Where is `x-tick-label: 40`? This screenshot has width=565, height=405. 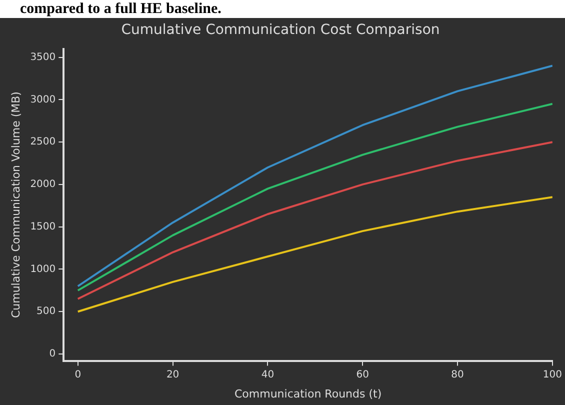 x-tick-label: 40 is located at coordinates (267, 374).